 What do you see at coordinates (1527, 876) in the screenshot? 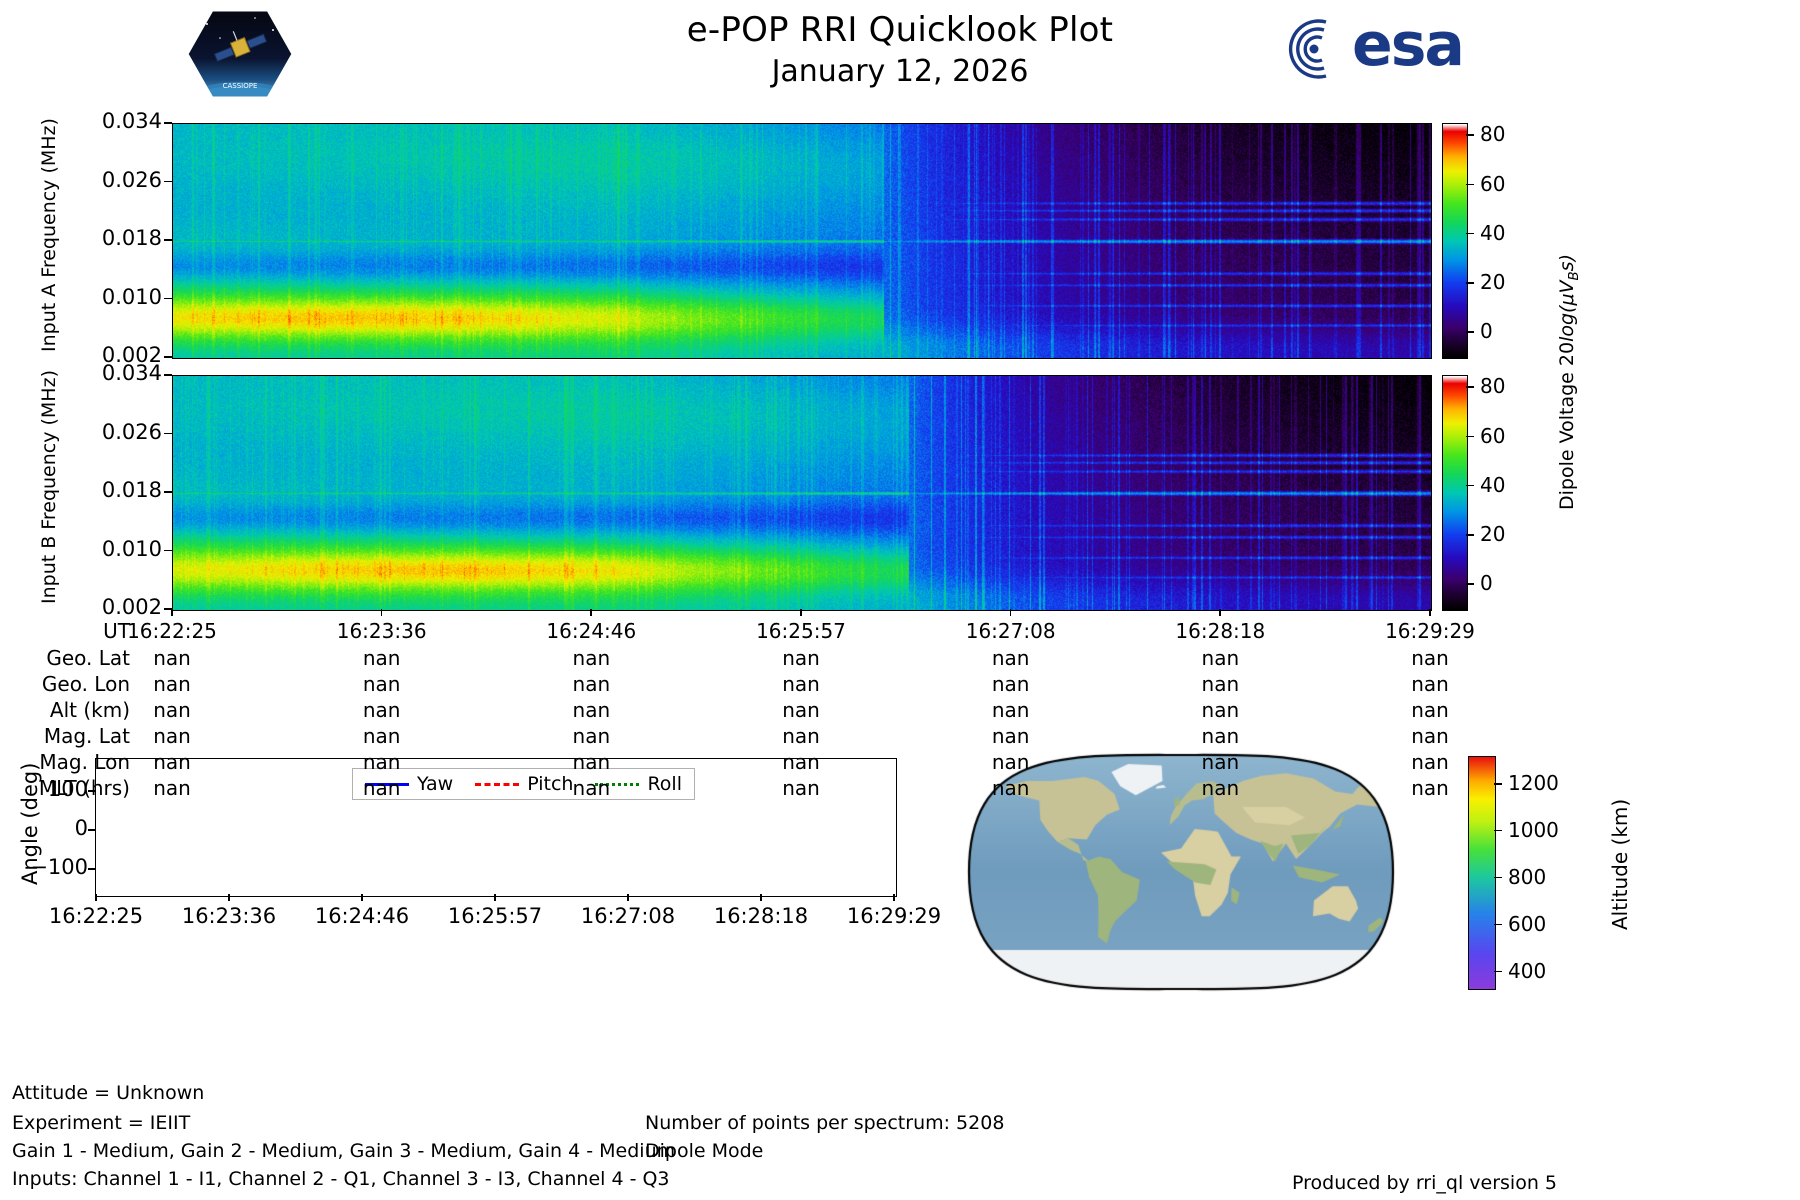
I see `altitude-tick-2: 800` at bounding box center [1527, 876].